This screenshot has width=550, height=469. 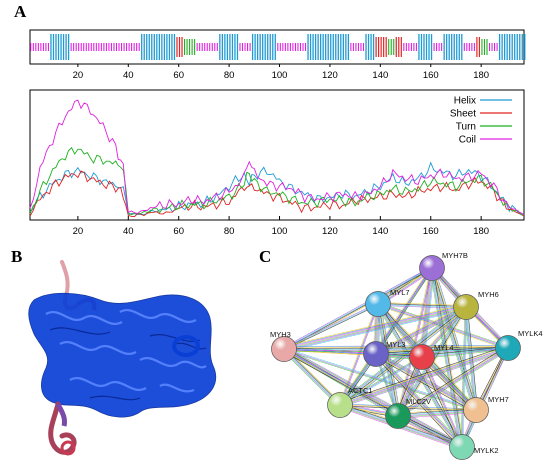 I want to click on legend-label-helix: Helix, so click(x=465, y=101).